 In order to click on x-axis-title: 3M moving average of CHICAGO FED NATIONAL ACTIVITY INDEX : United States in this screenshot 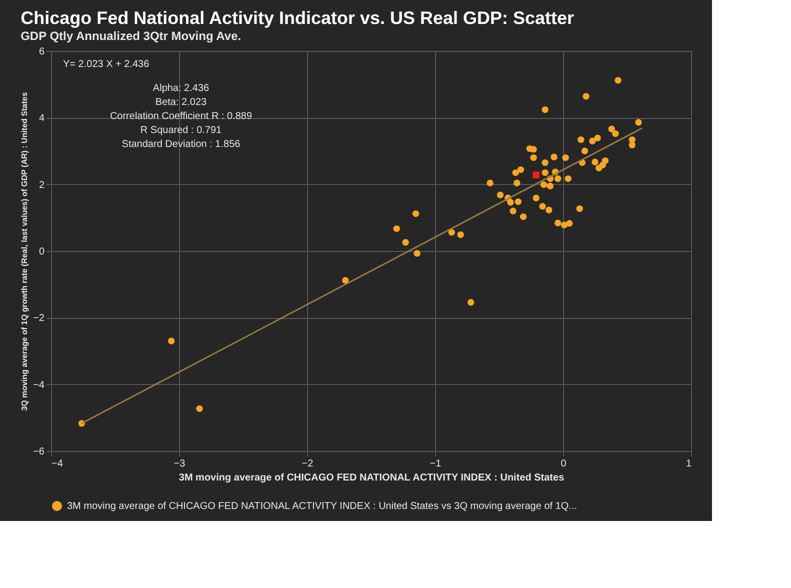, I will do `click(371, 478)`.